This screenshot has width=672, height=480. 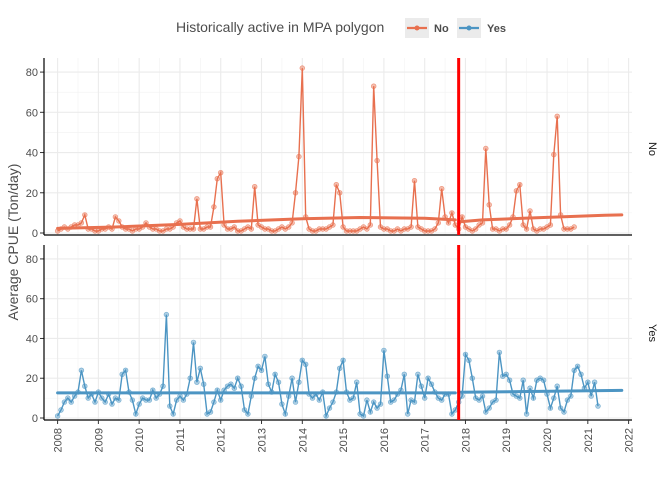 What do you see at coordinates (303, 440) in the screenshot?
I see `x-tick-label: 2014` at bounding box center [303, 440].